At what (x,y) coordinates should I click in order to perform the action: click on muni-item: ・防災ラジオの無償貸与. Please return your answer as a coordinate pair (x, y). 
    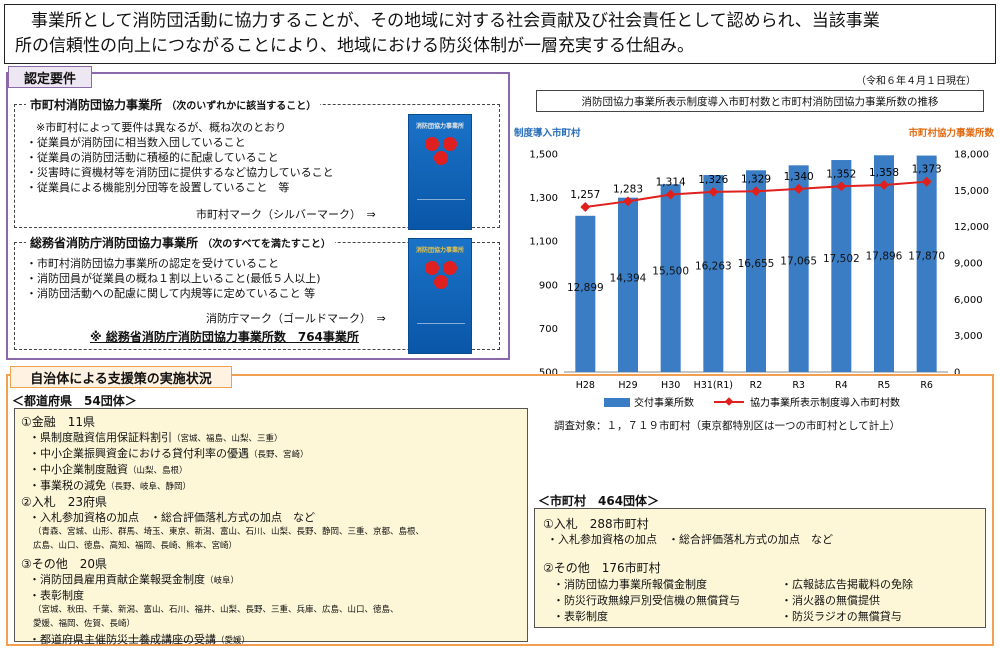
    Looking at the image, I should click on (841, 616).